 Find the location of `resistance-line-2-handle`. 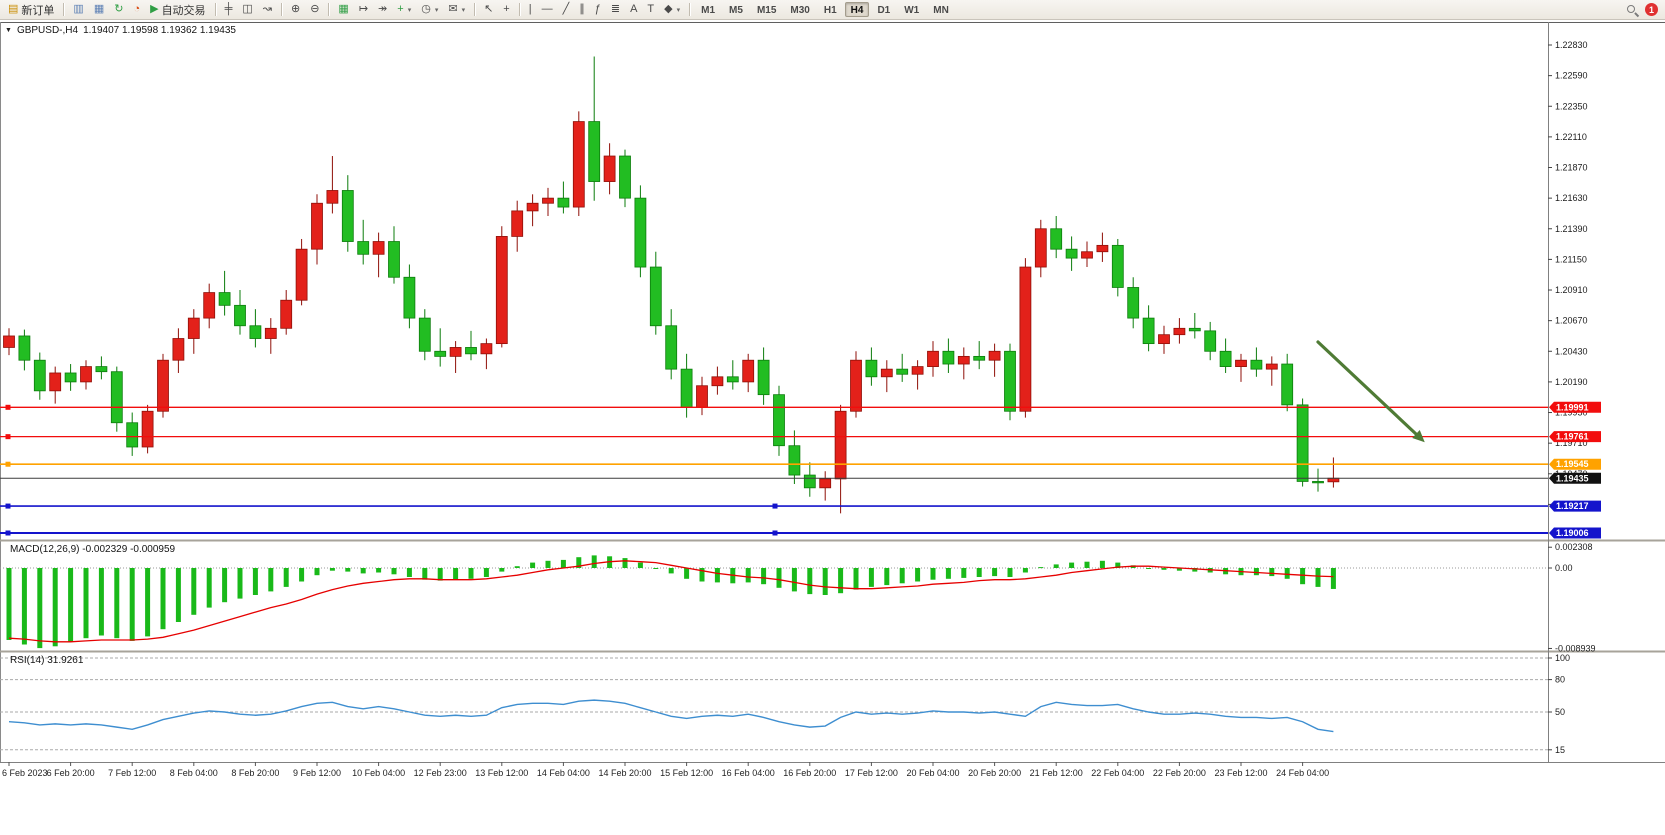

resistance-line-2-handle is located at coordinates (8, 437).